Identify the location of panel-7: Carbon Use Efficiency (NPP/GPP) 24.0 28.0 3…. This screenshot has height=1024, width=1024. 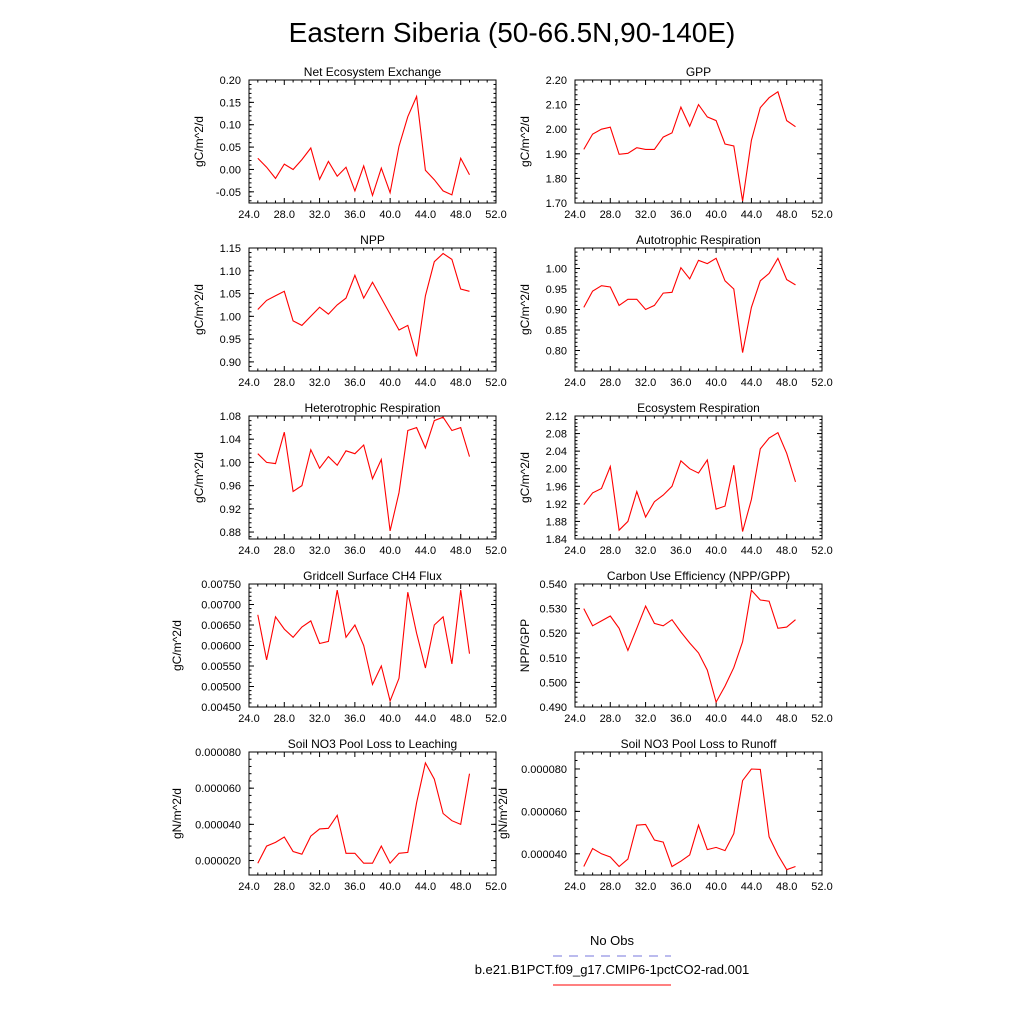
(675, 647).